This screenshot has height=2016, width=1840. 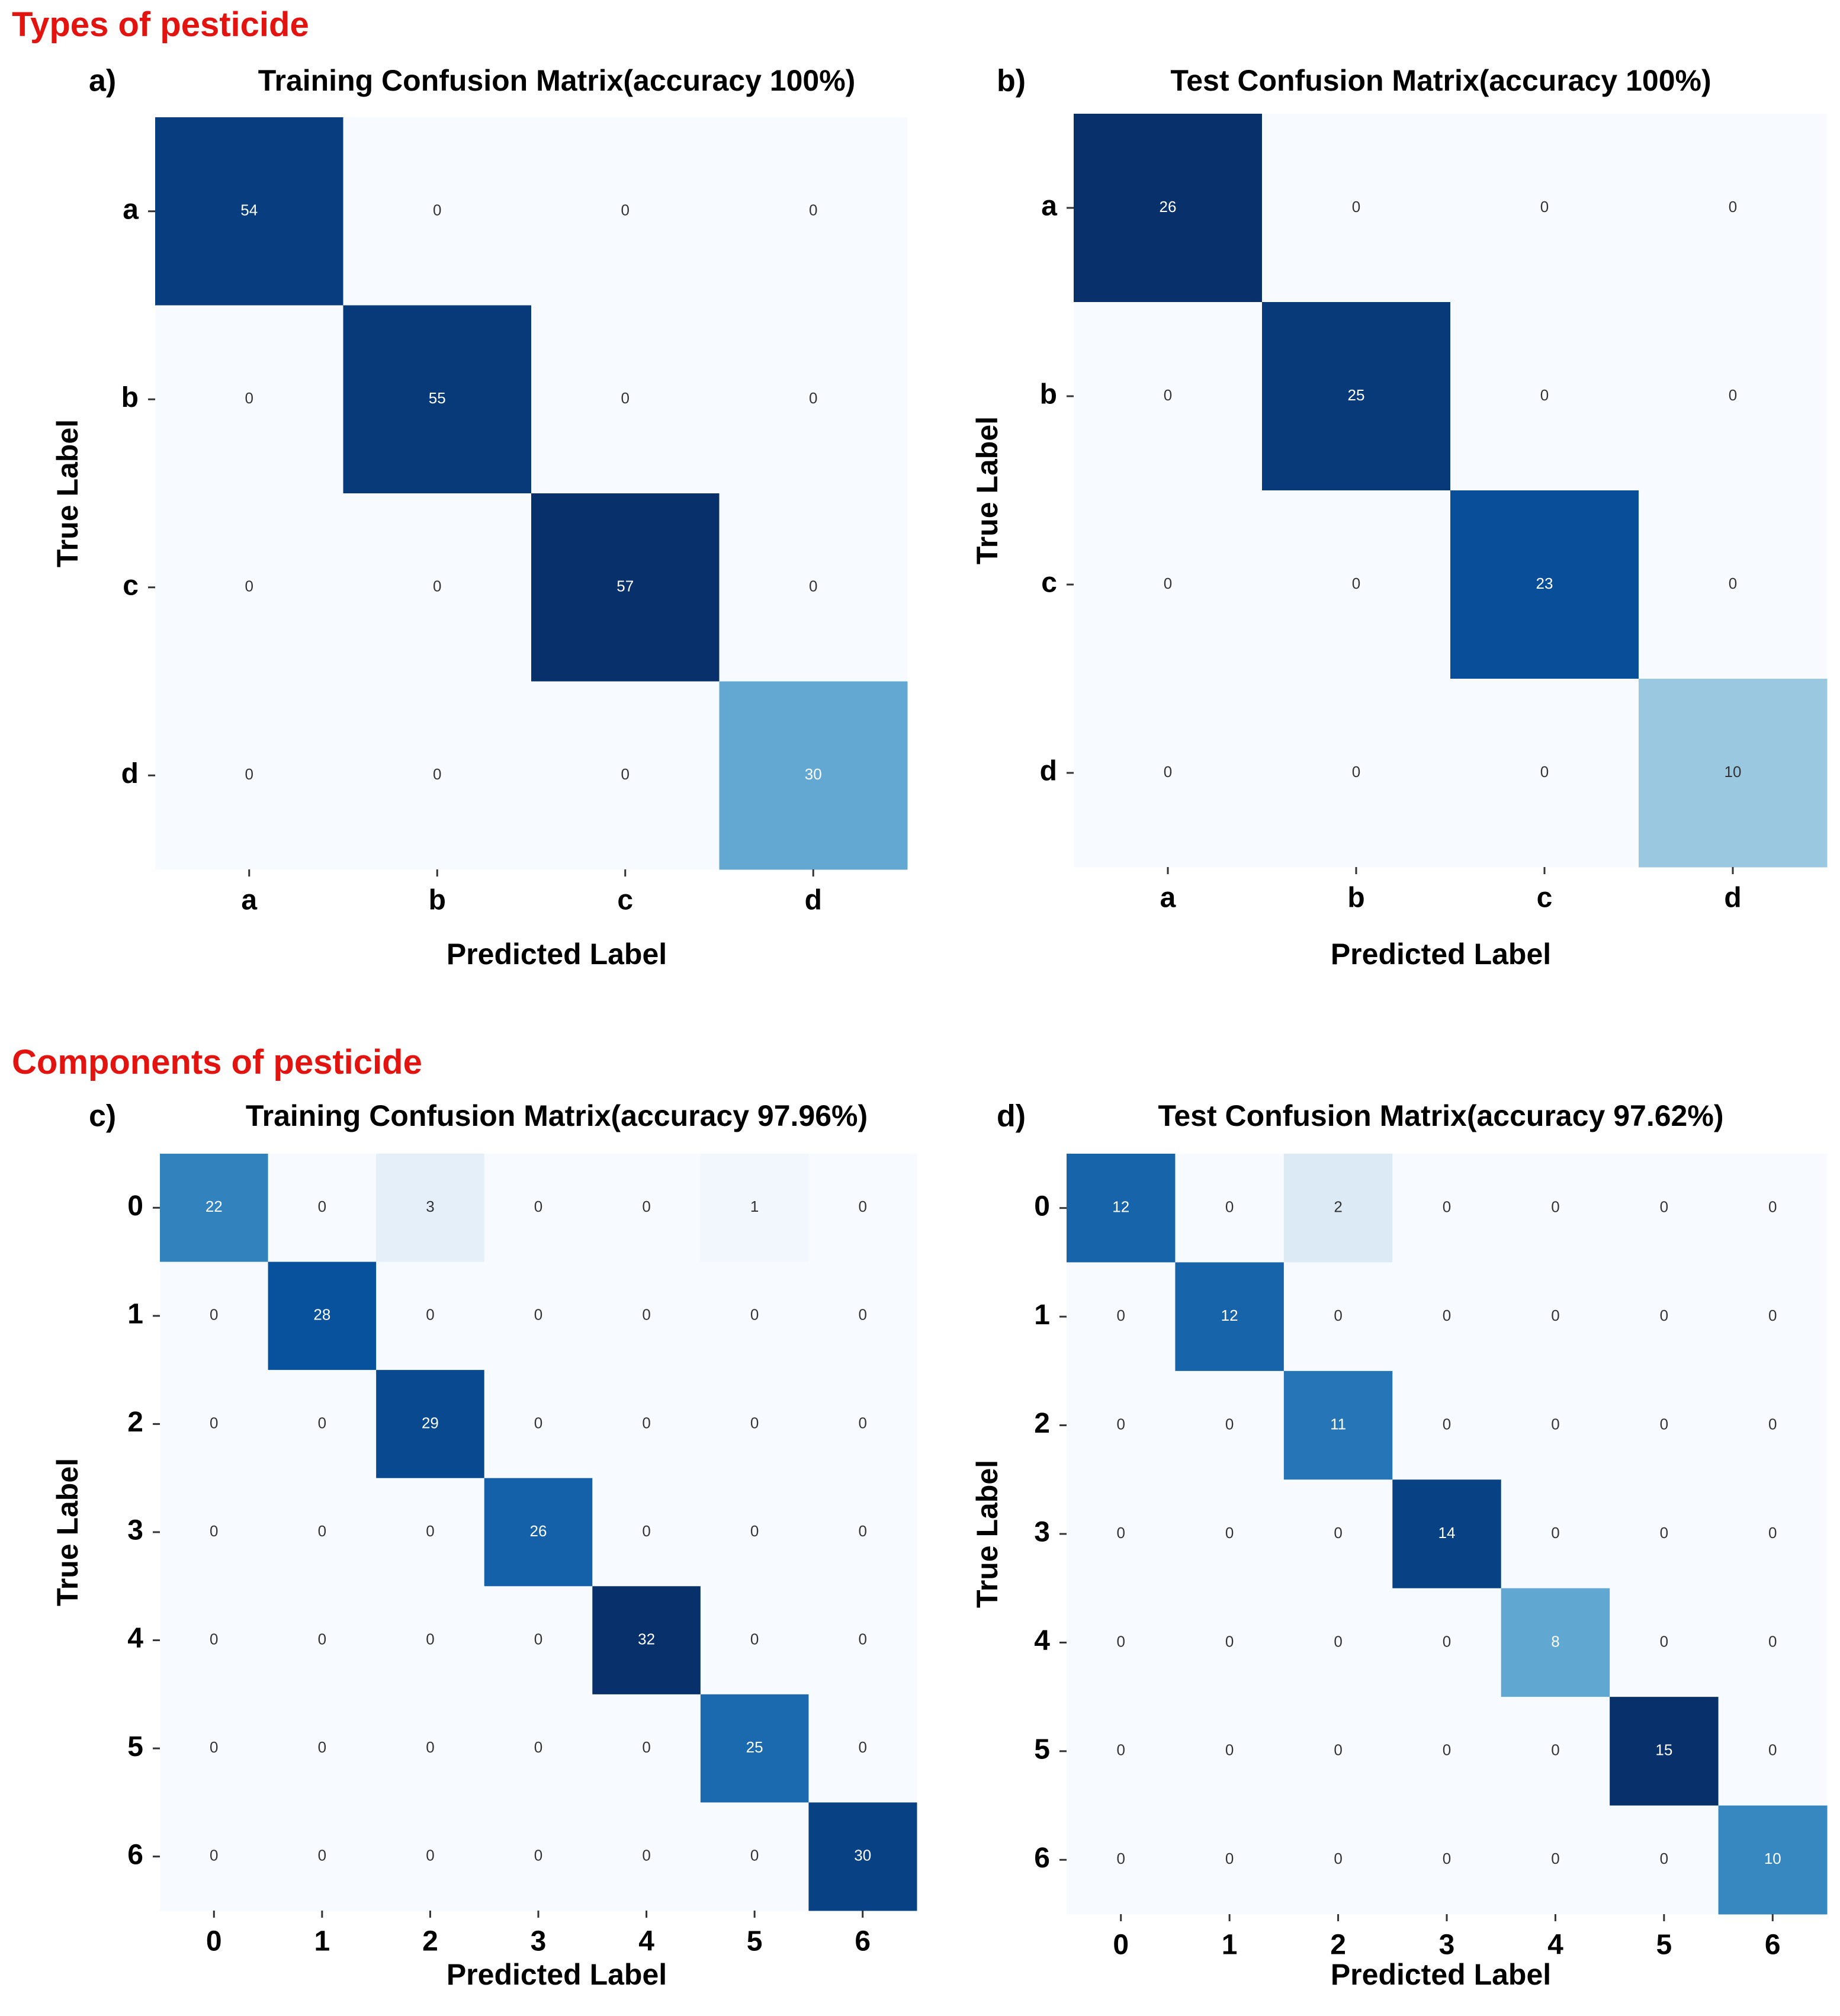 What do you see at coordinates (217, 1062) in the screenshot?
I see `section-title-components: Components of pesticide` at bounding box center [217, 1062].